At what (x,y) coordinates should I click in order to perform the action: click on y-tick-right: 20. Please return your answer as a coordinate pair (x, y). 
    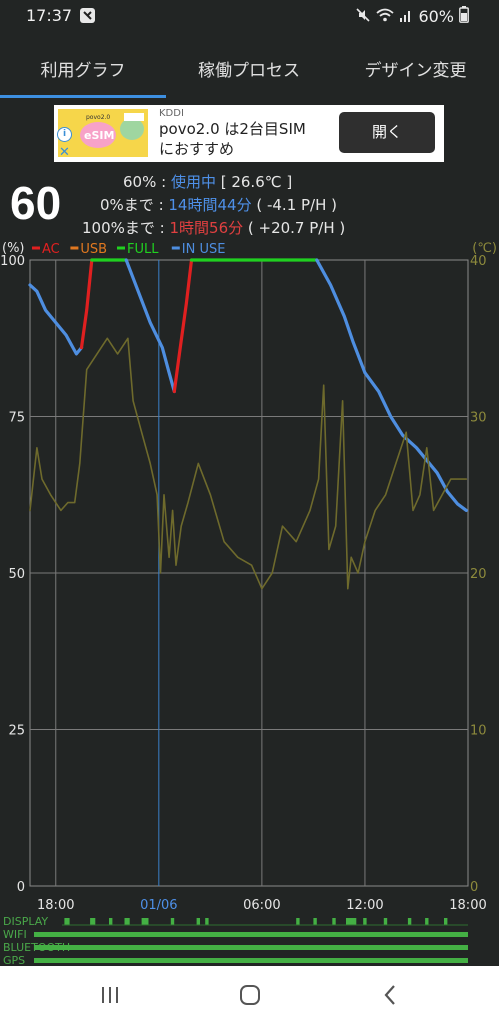
    Looking at the image, I should click on (478, 574).